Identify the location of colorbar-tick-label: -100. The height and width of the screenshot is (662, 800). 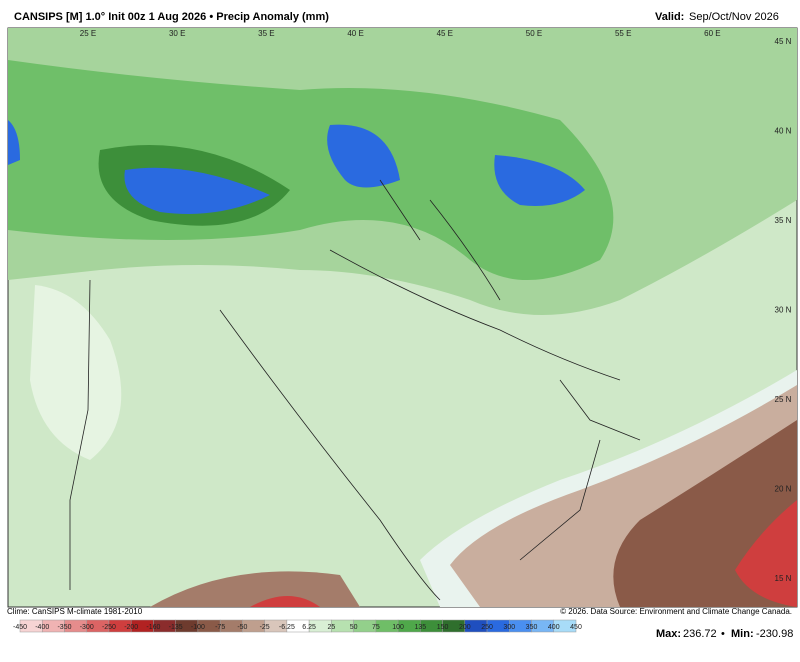
(198, 627).